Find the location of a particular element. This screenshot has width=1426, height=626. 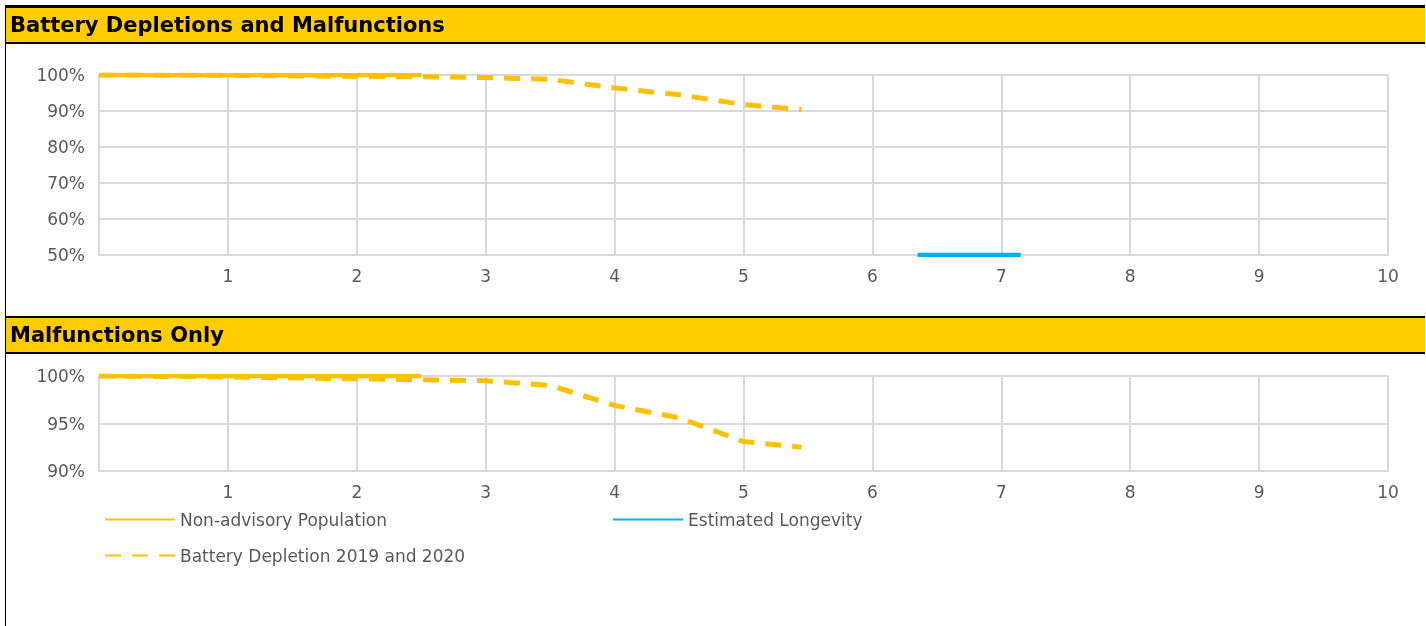

y-tick-label: 80% is located at coordinates (66, 147).